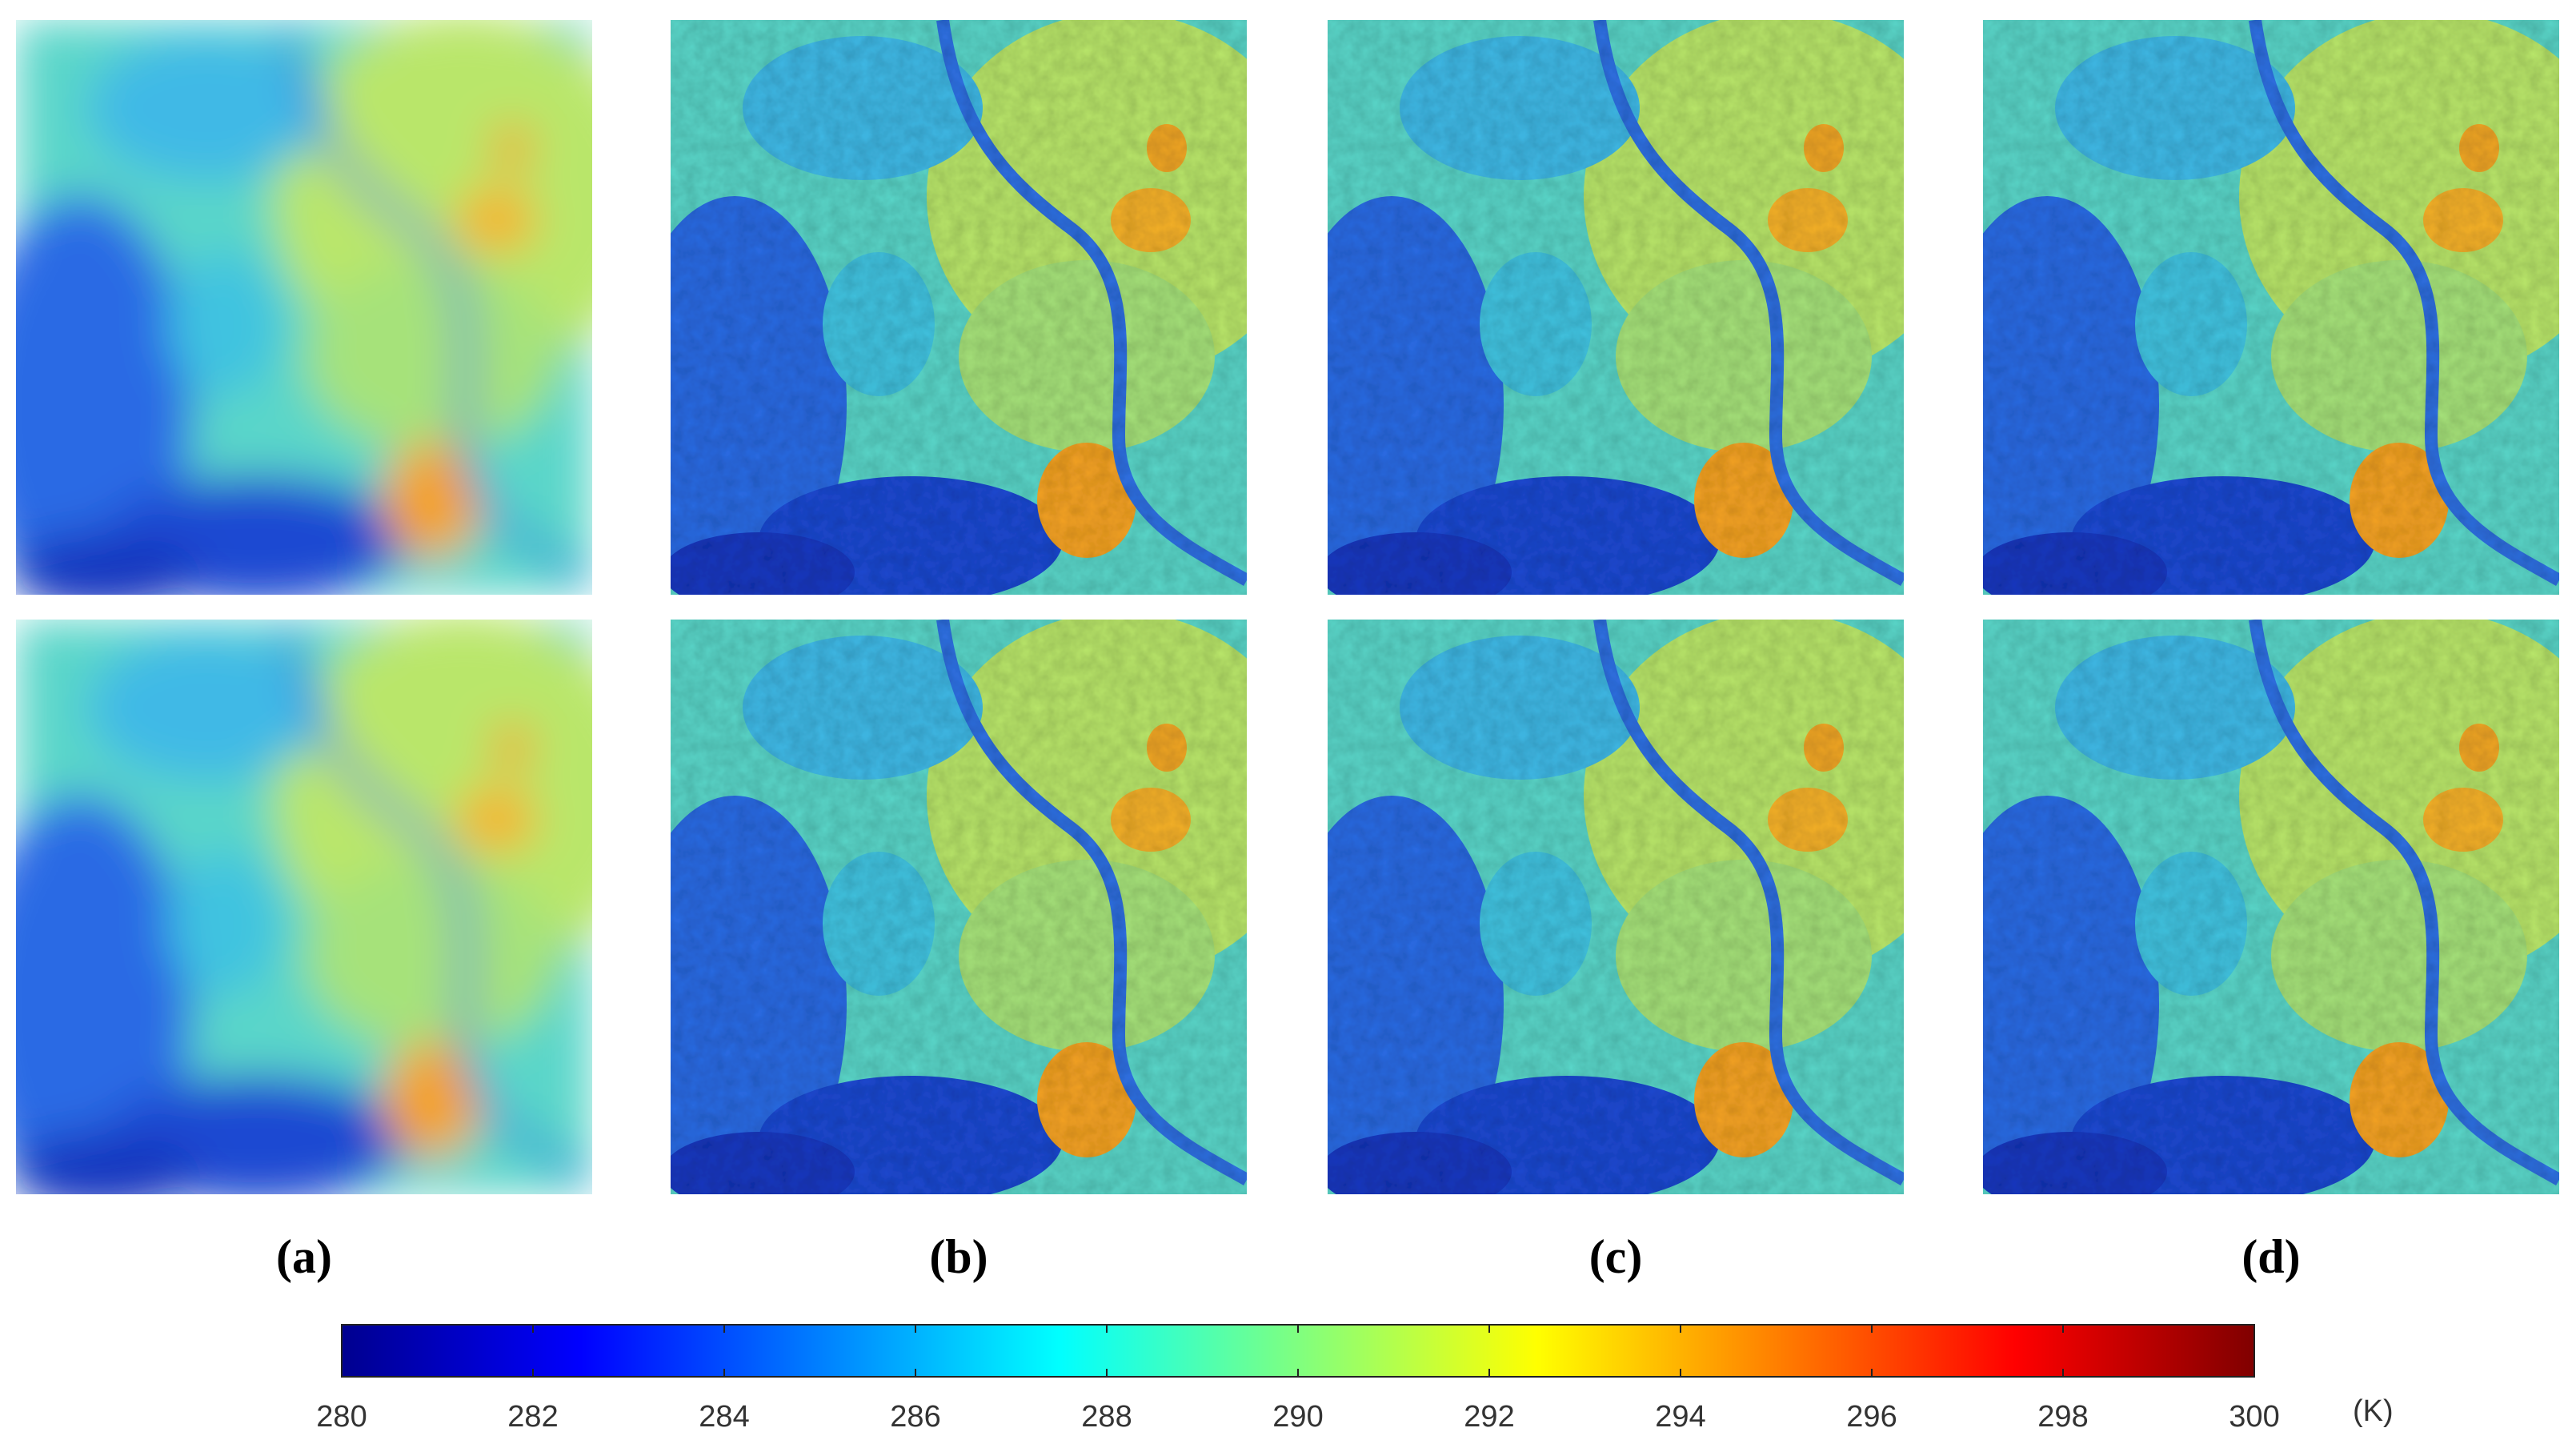  Describe the element at coordinates (532, 1417) in the screenshot. I see `tick-label: 282` at that location.